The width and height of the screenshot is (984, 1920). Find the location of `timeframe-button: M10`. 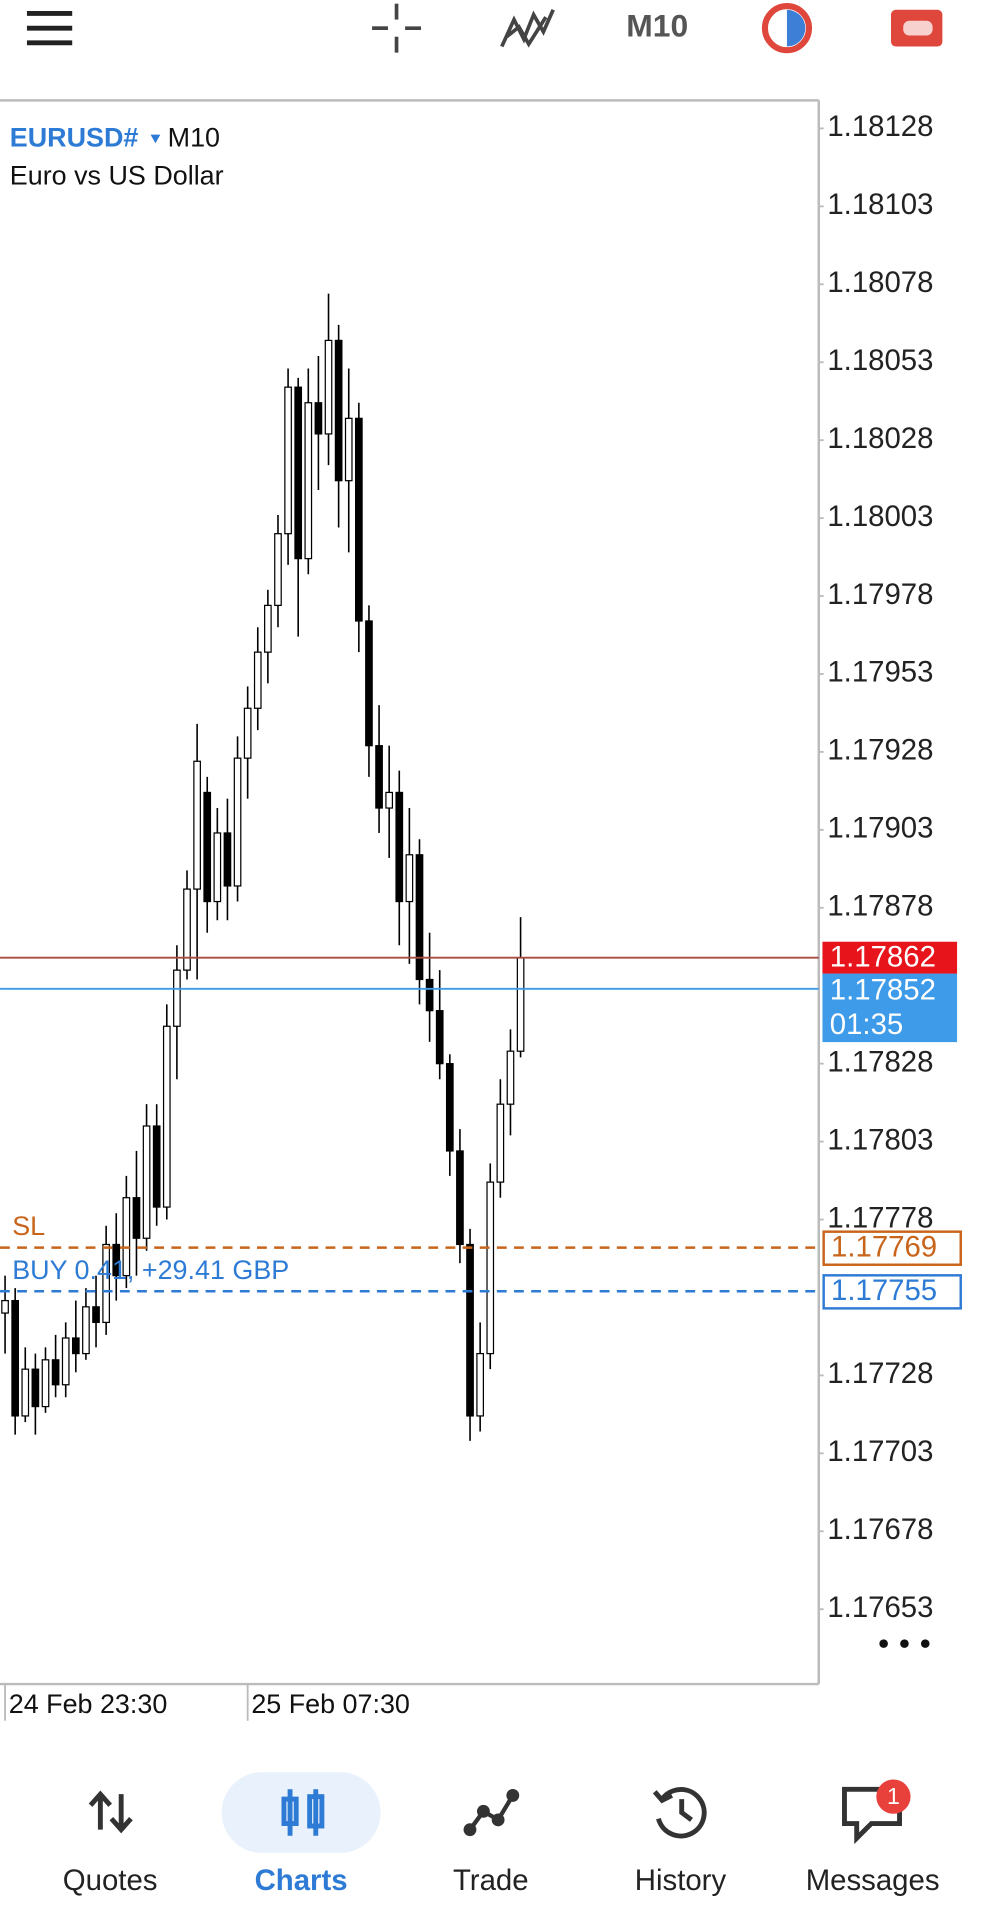

timeframe-button: M10 is located at coordinates (657, 26).